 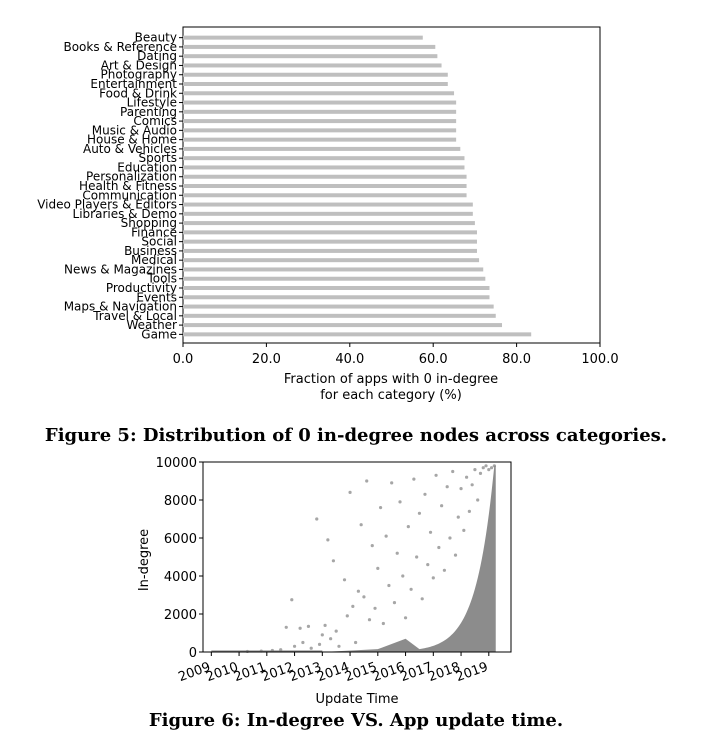 I want to click on low-point-band, so click(x=267, y=651).